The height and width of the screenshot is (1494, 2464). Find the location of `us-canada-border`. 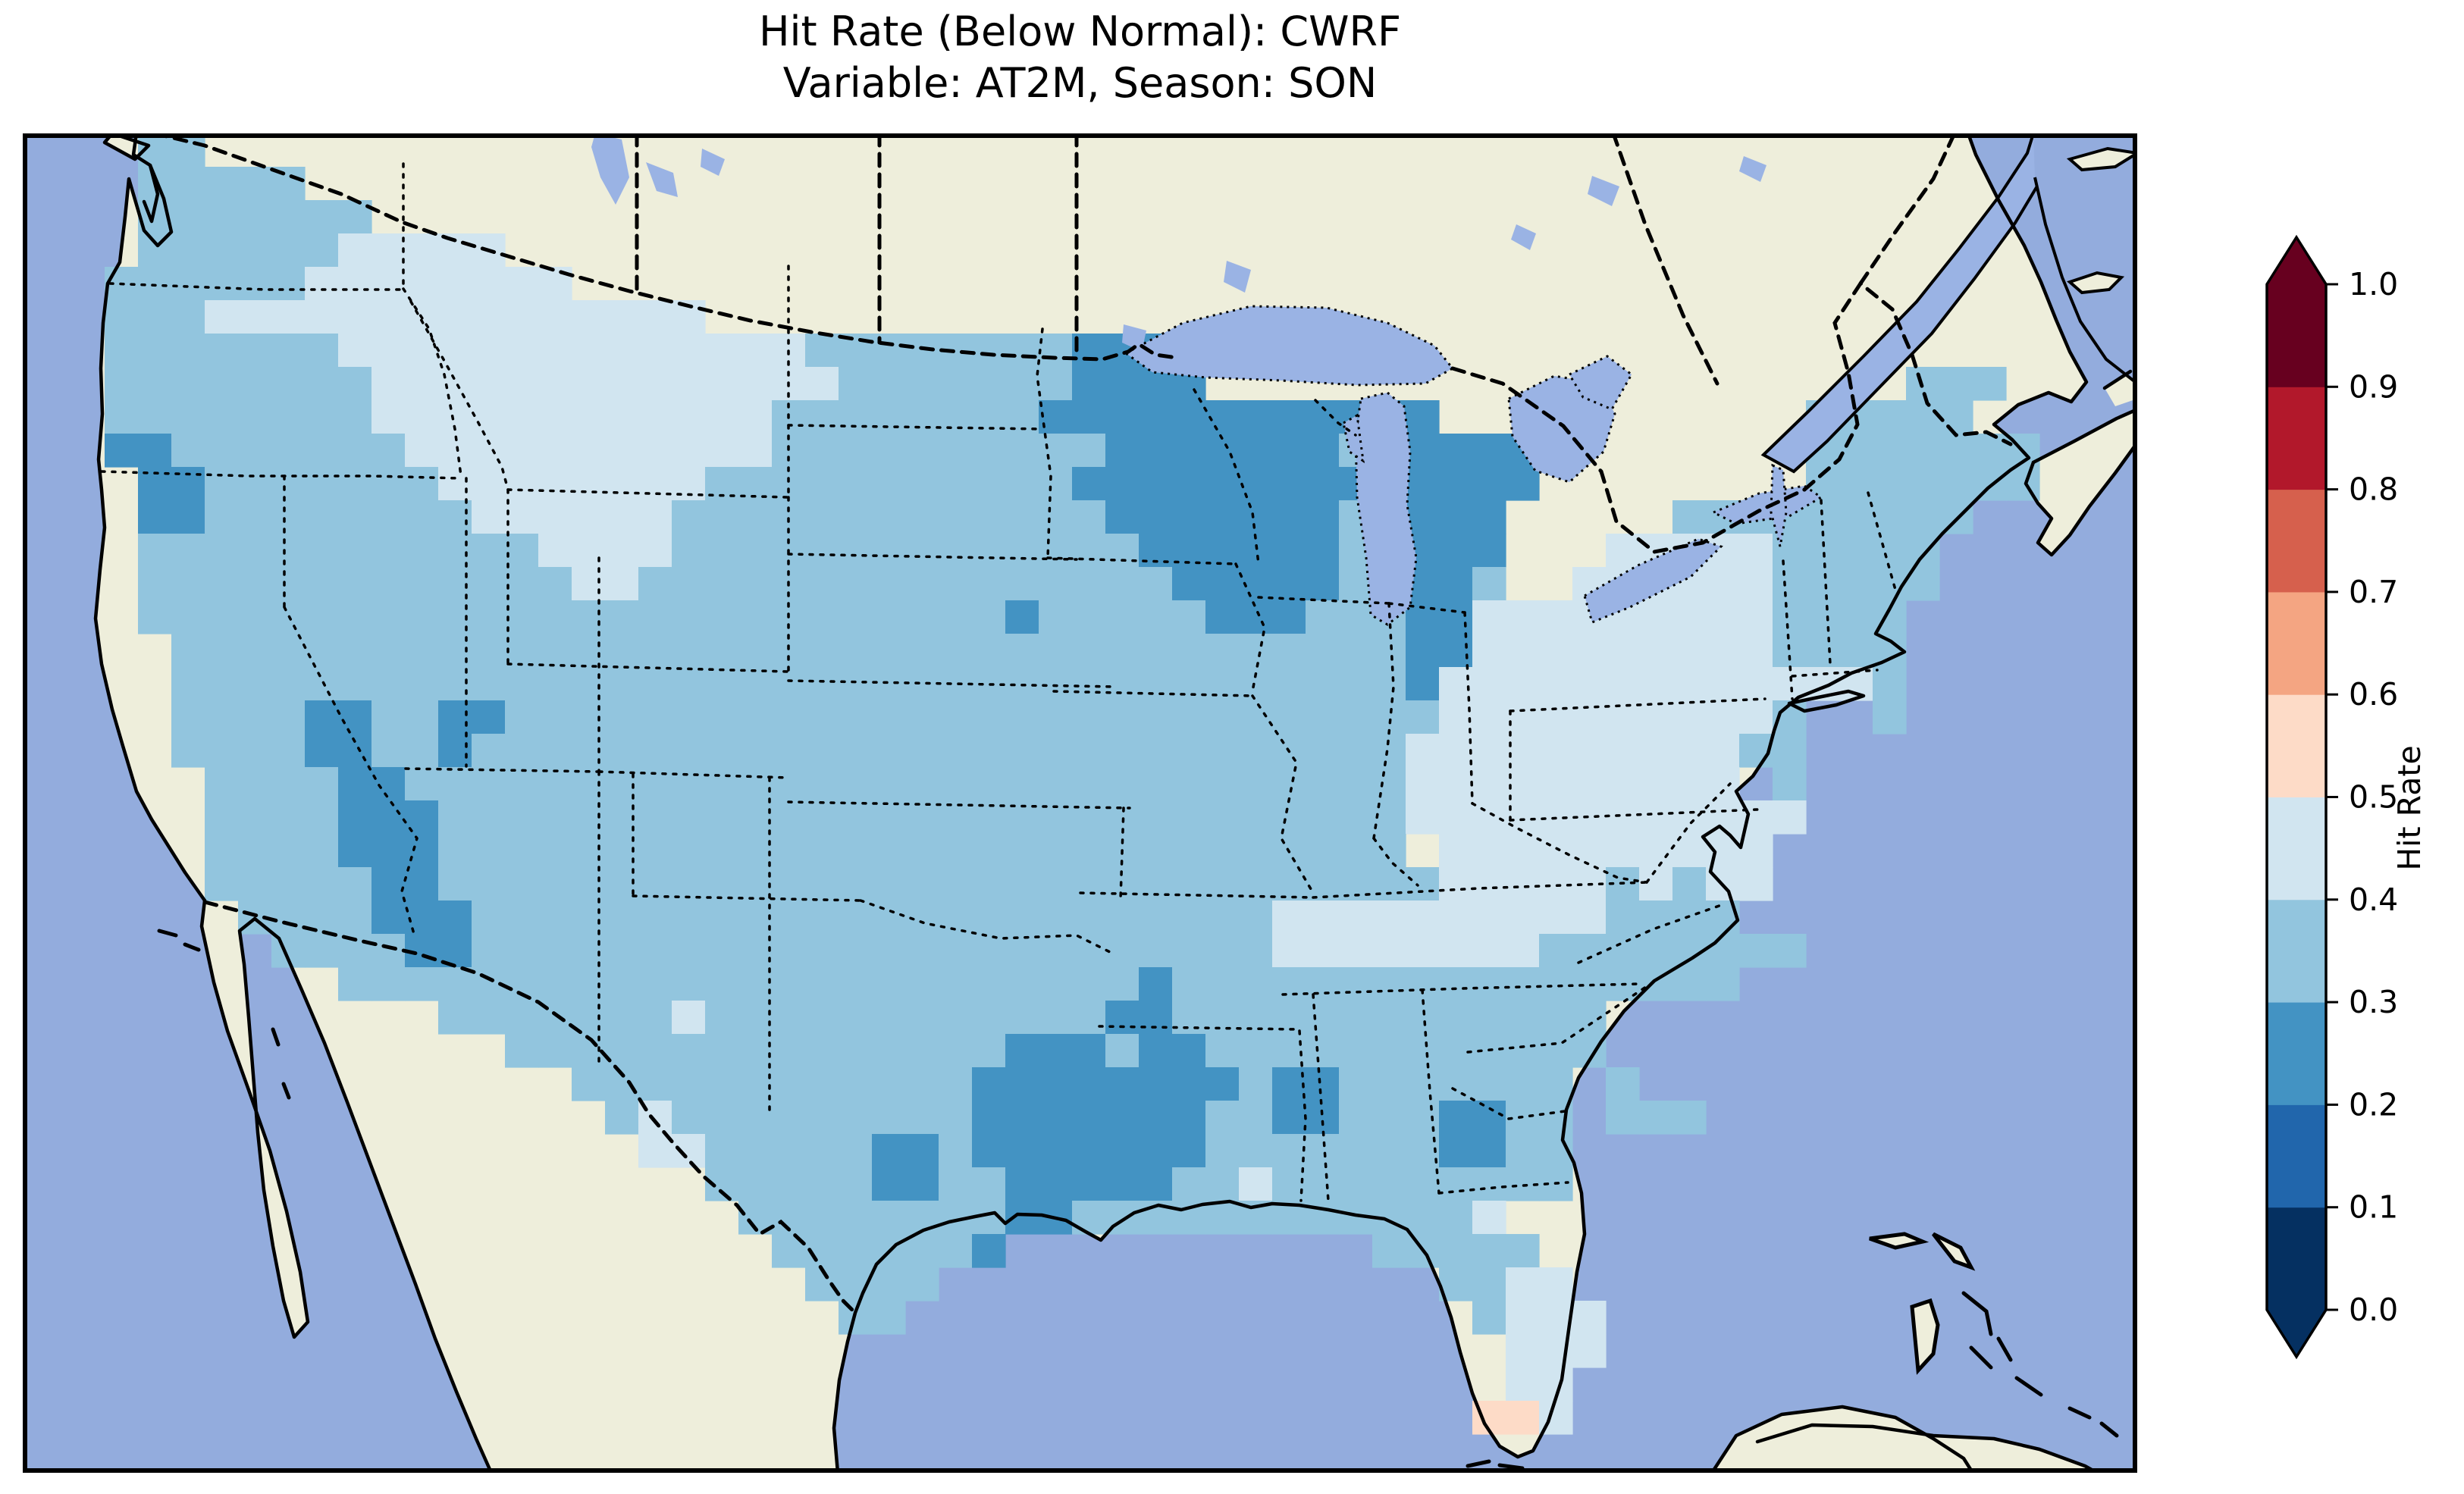

us-canada-border is located at coordinates (665, 247).